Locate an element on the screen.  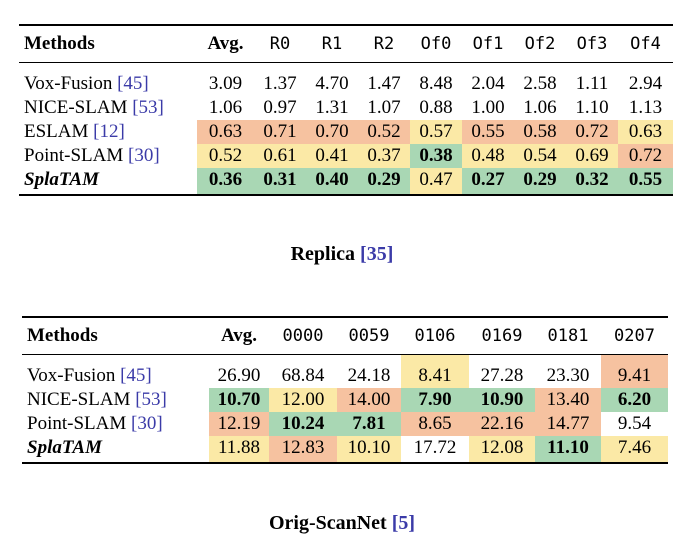
cell: 0.37 is located at coordinates (384, 156).